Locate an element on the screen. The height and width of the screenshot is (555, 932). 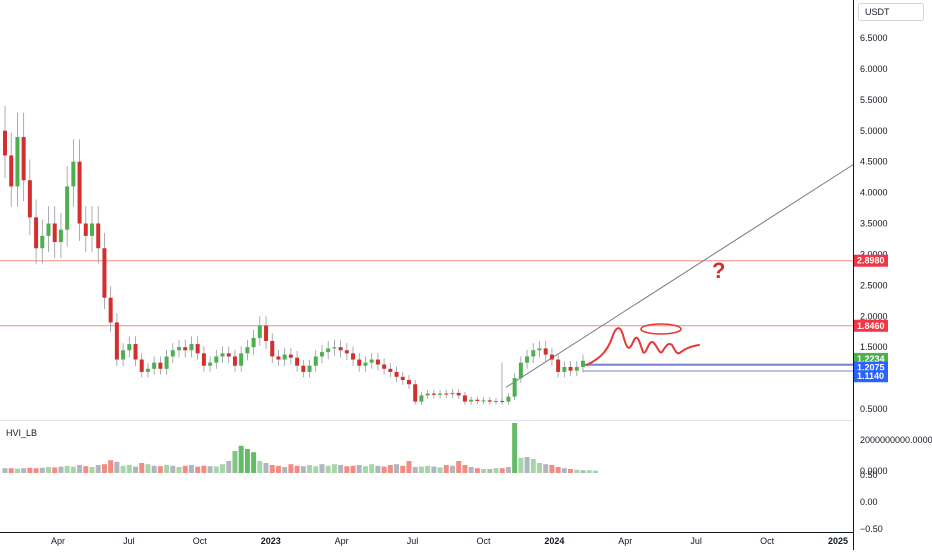
currency-selector: USDT is located at coordinates (891, 12).